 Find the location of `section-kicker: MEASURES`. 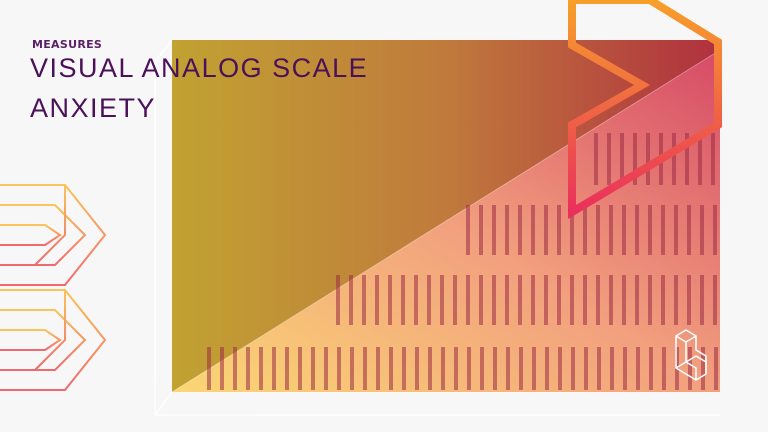

section-kicker: MEASURES is located at coordinates (67, 44).